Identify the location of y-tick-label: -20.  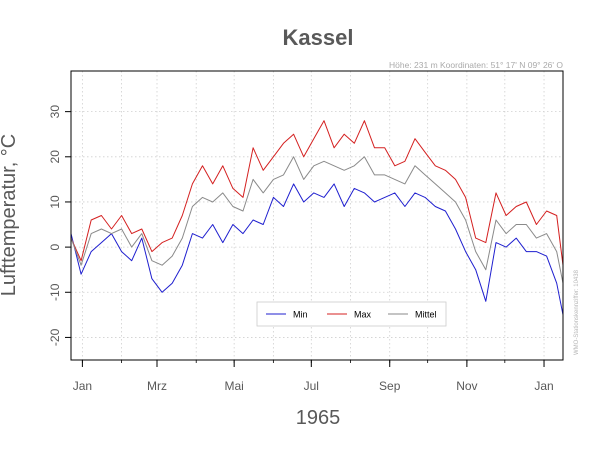
(55, 337).